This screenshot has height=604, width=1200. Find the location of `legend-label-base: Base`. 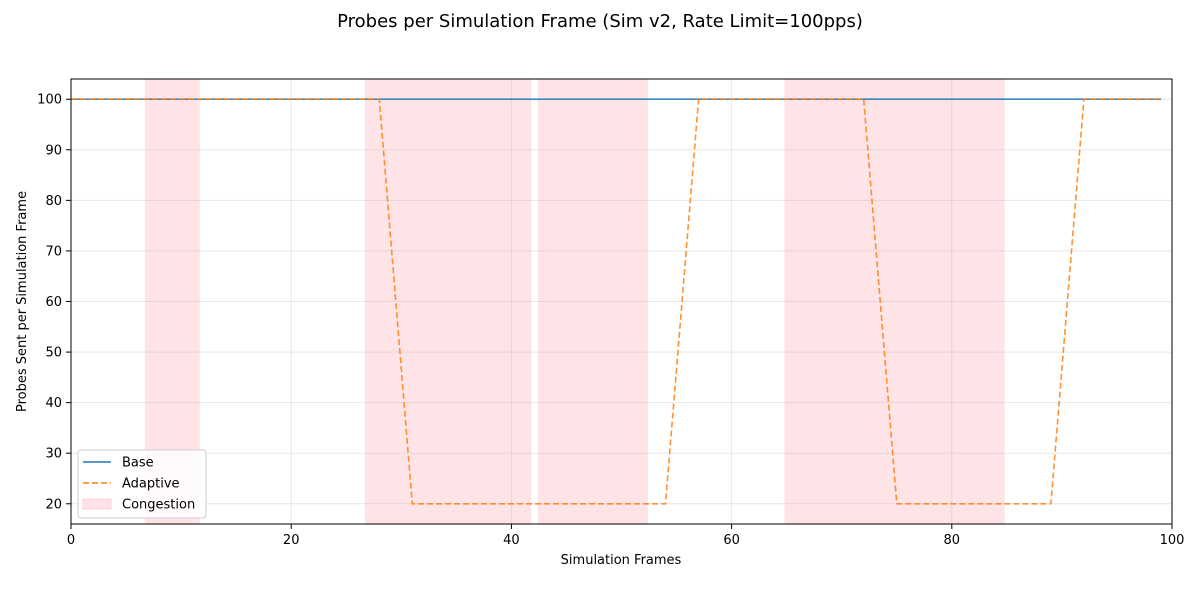

legend-label-base: Base is located at coordinates (138, 463).